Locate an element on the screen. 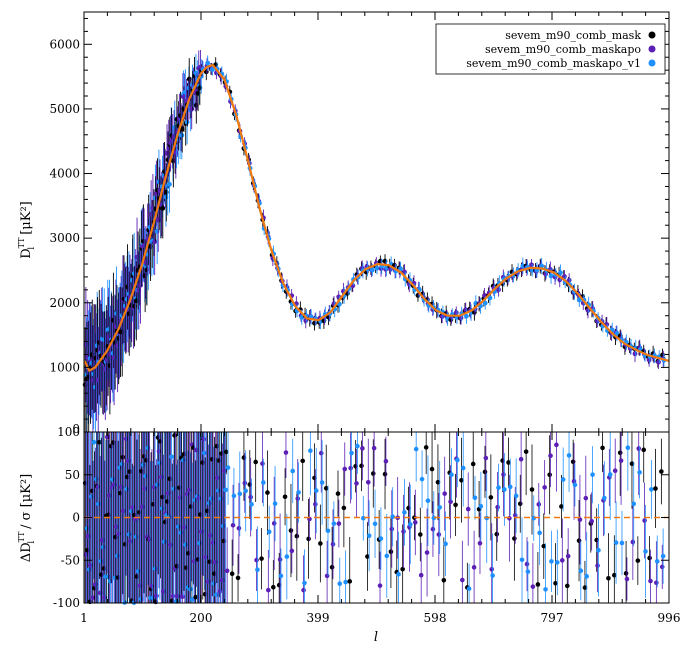 The image size is (700, 659). y-tick-label: 6000 is located at coordinates (64, 44).